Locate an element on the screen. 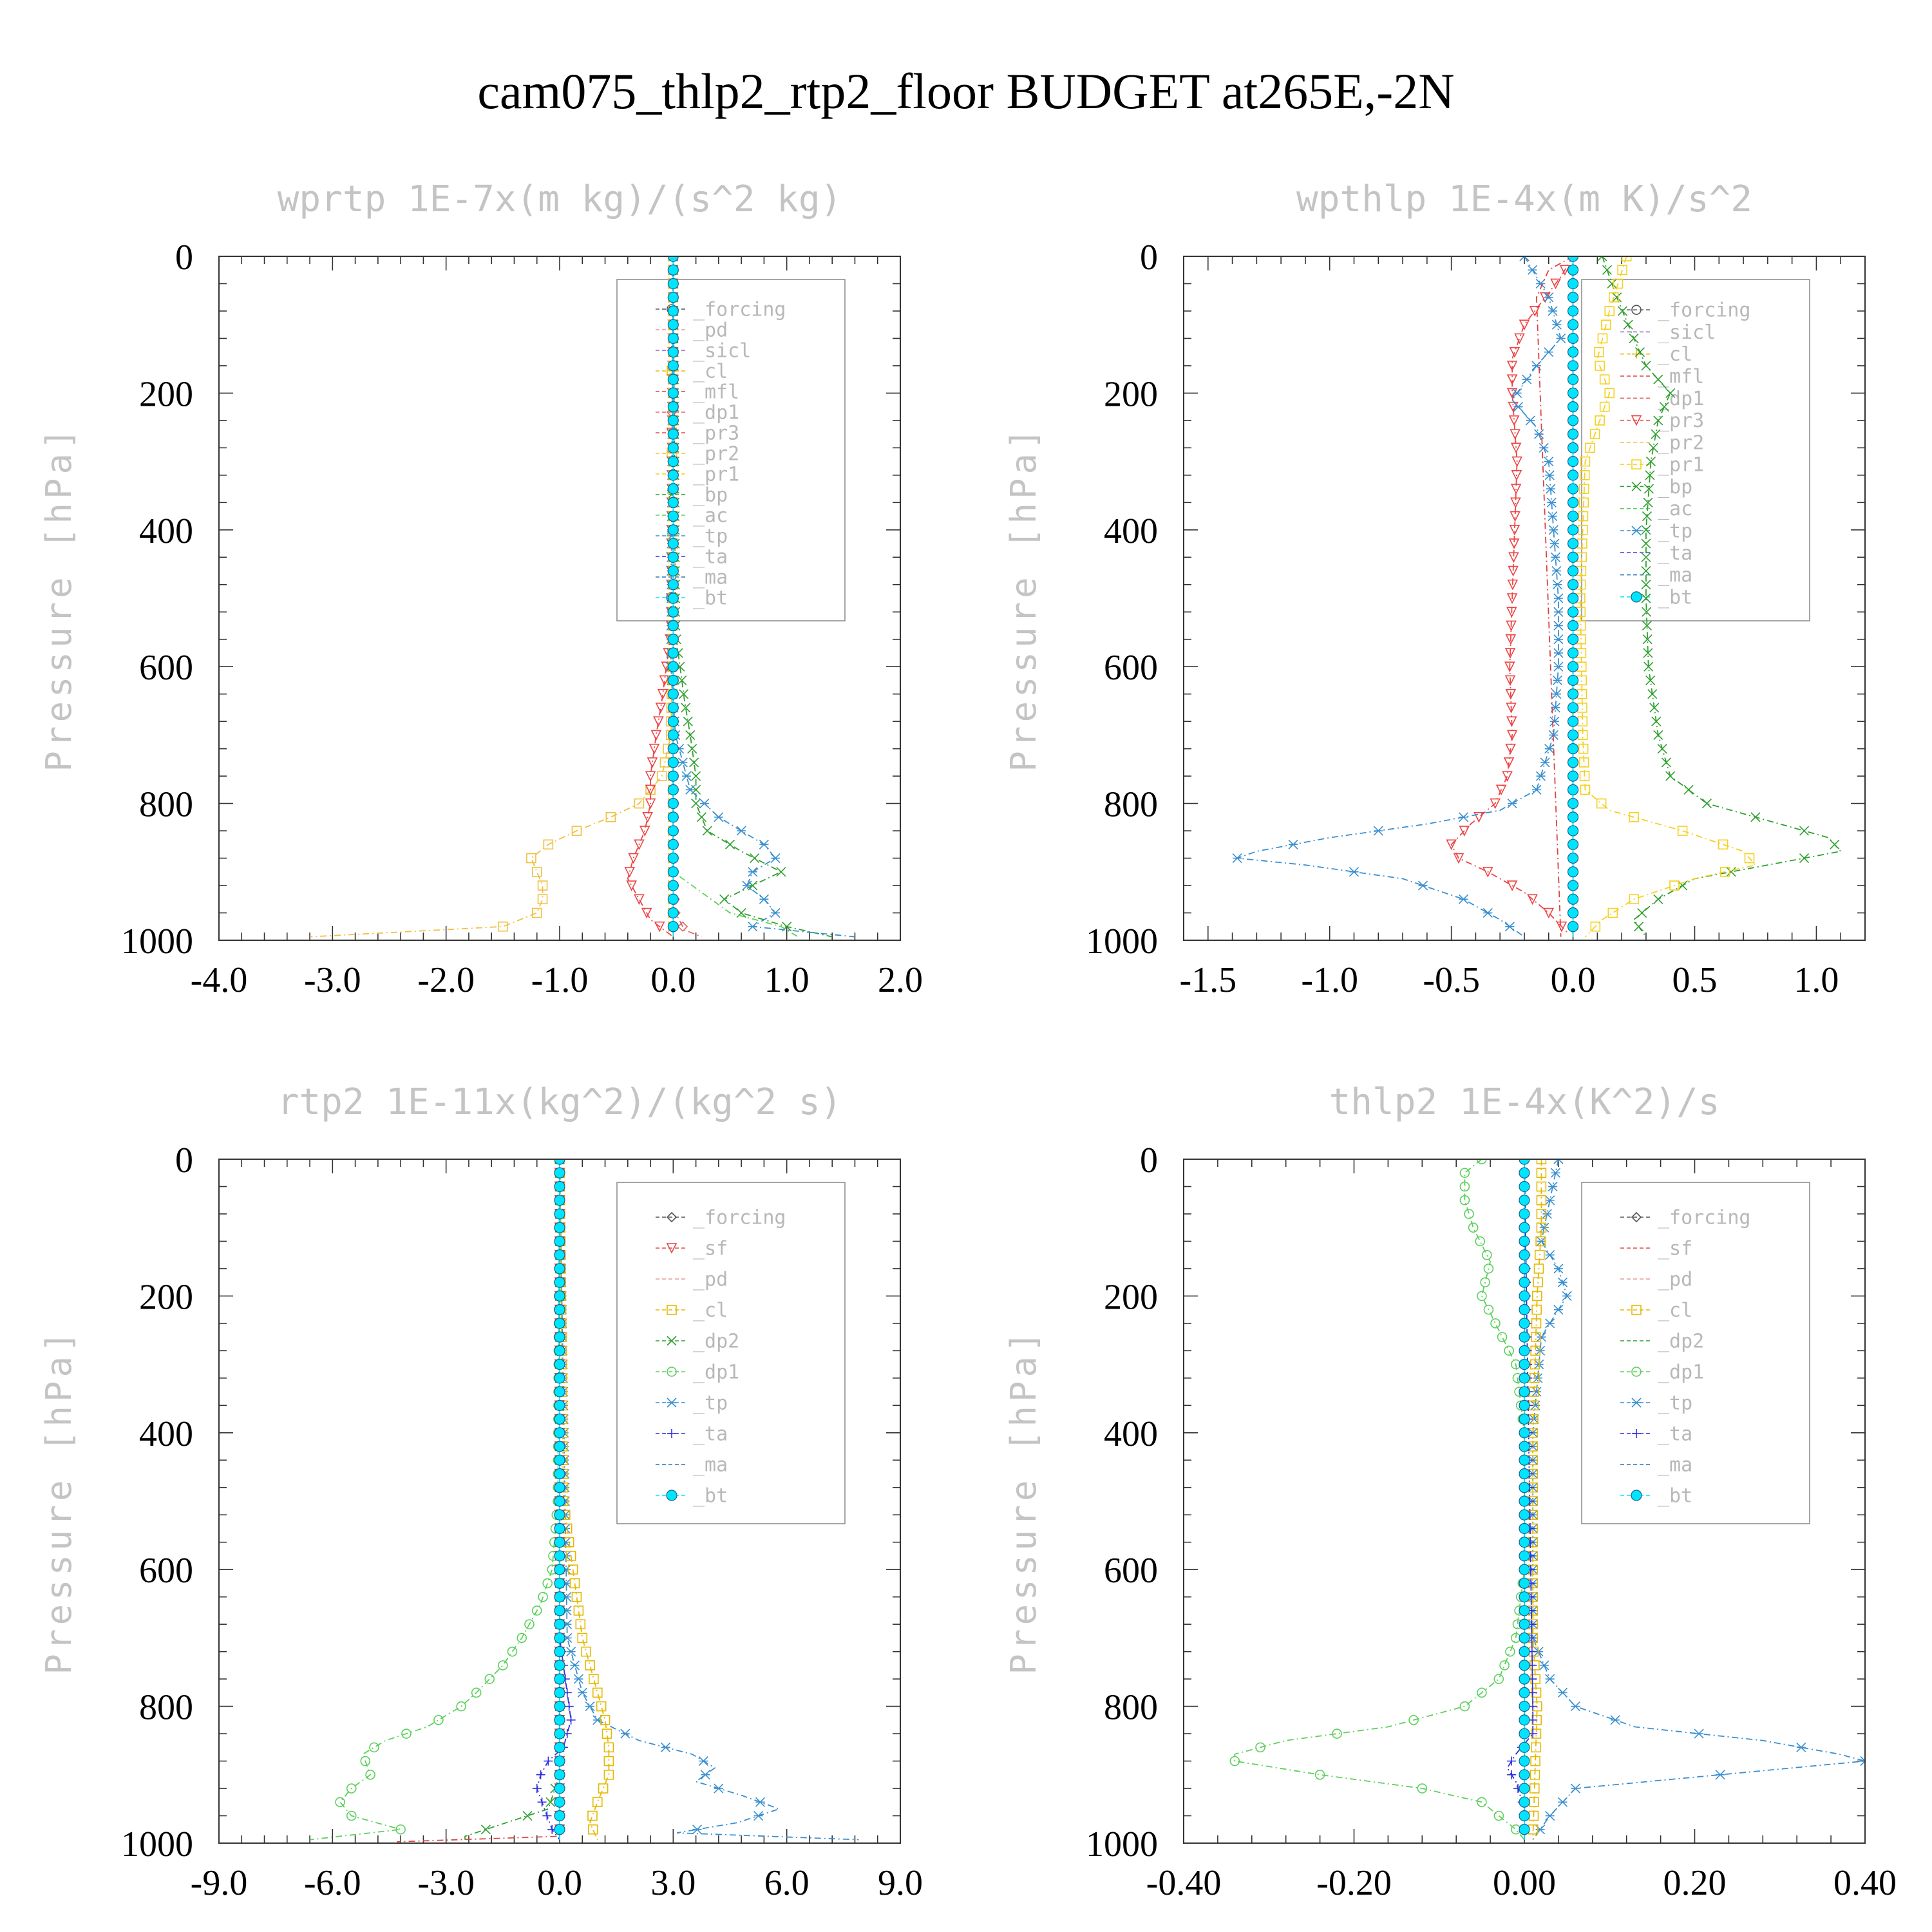  series-line is located at coordinates (479, 1500).